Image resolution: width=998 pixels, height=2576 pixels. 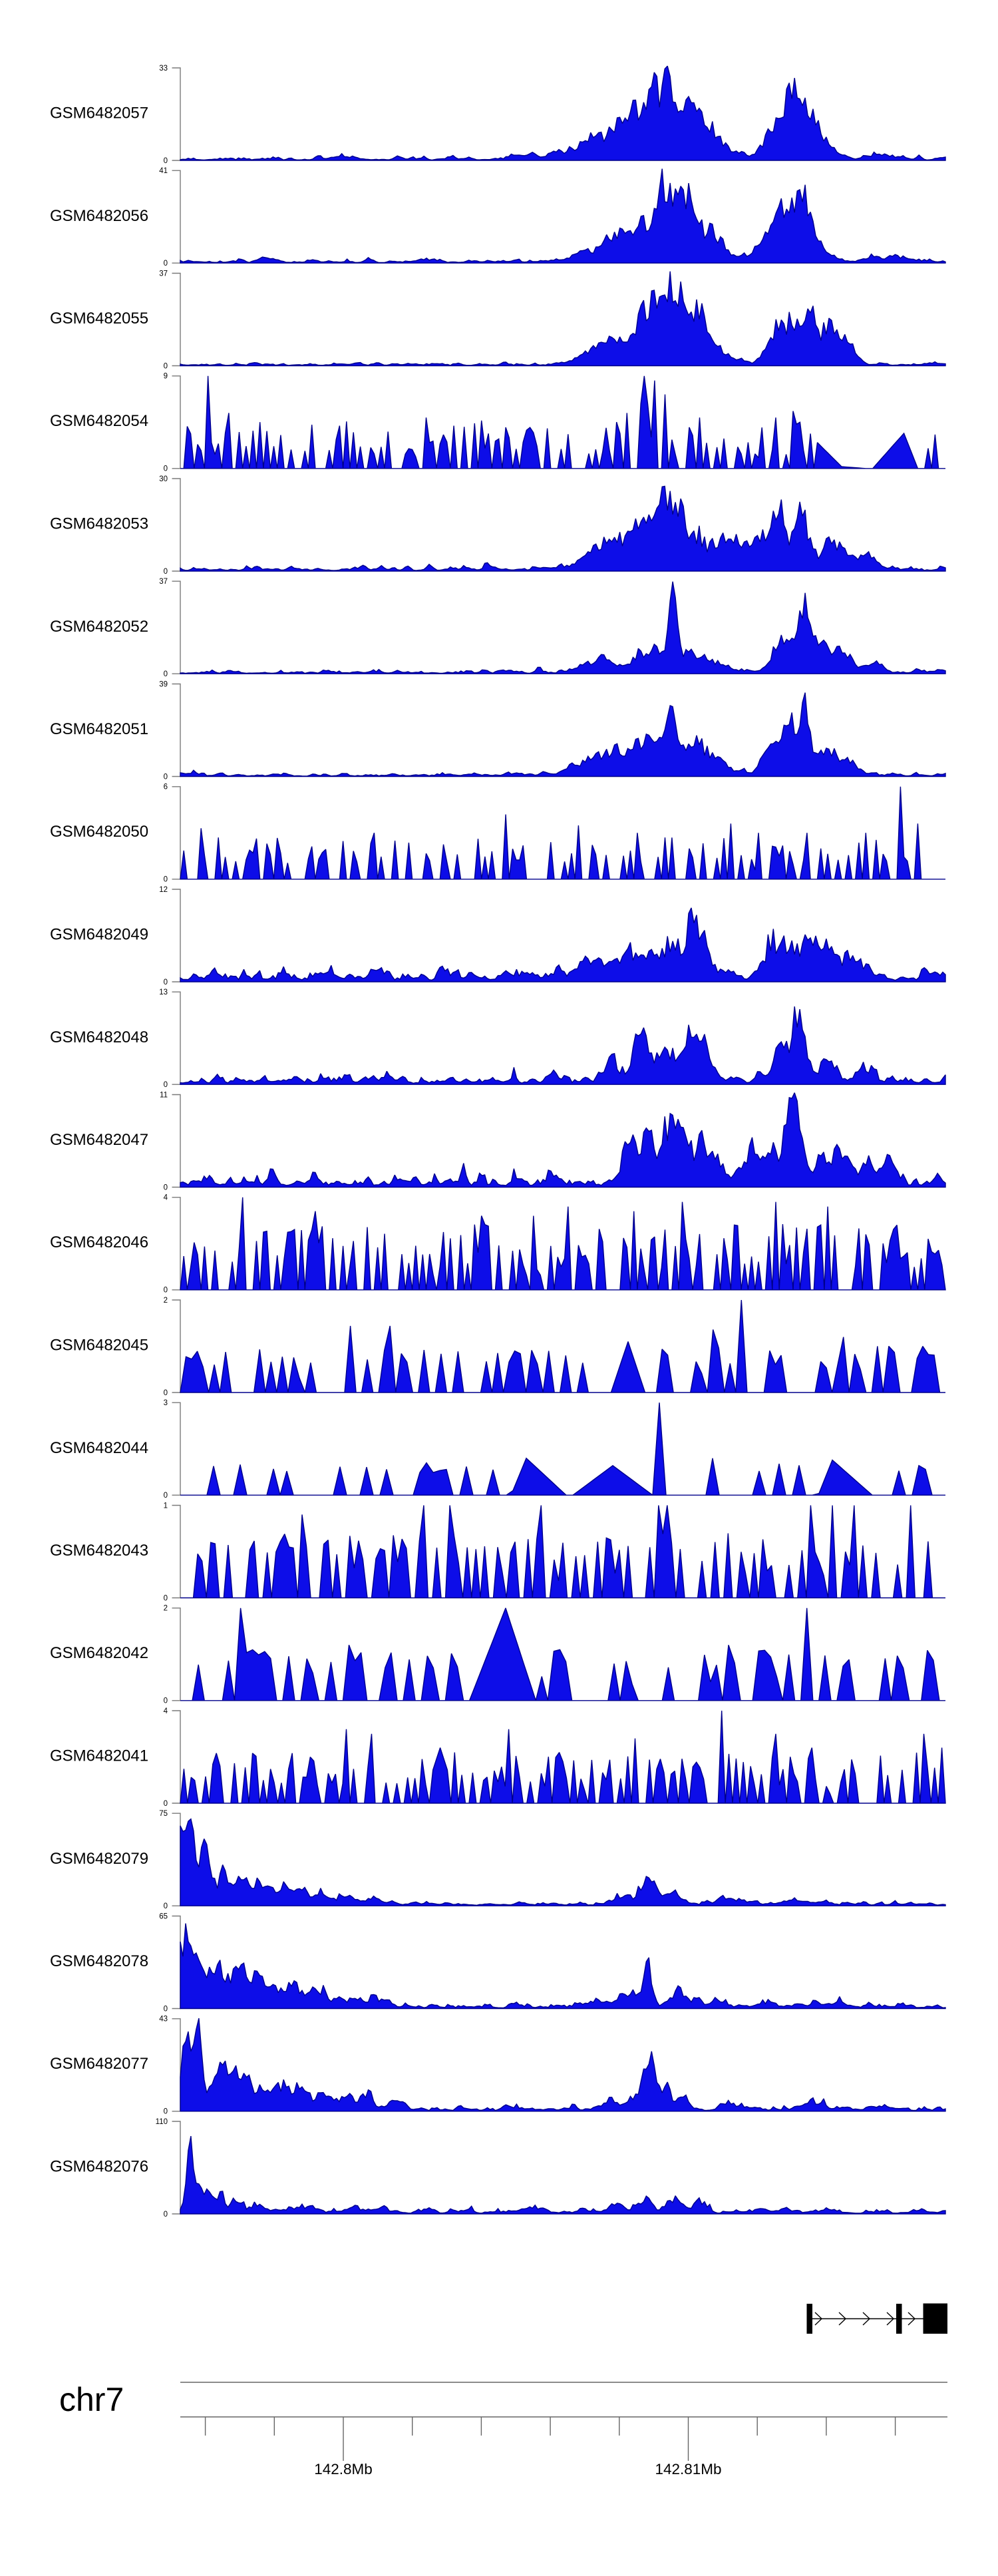 What do you see at coordinates (99, 1037) in the screenshot?
I see `svg-text: GSM6482048` at bounding box center [99, 1037].